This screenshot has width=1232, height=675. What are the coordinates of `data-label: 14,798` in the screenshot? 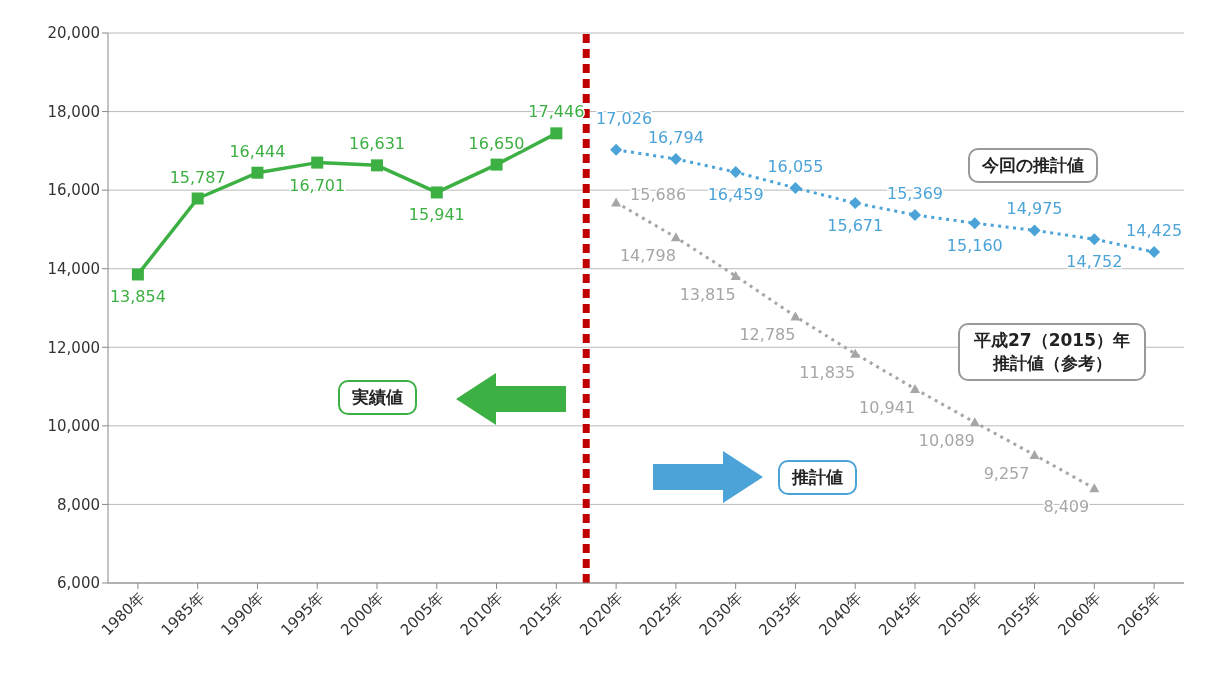 It's located at (647, 256).